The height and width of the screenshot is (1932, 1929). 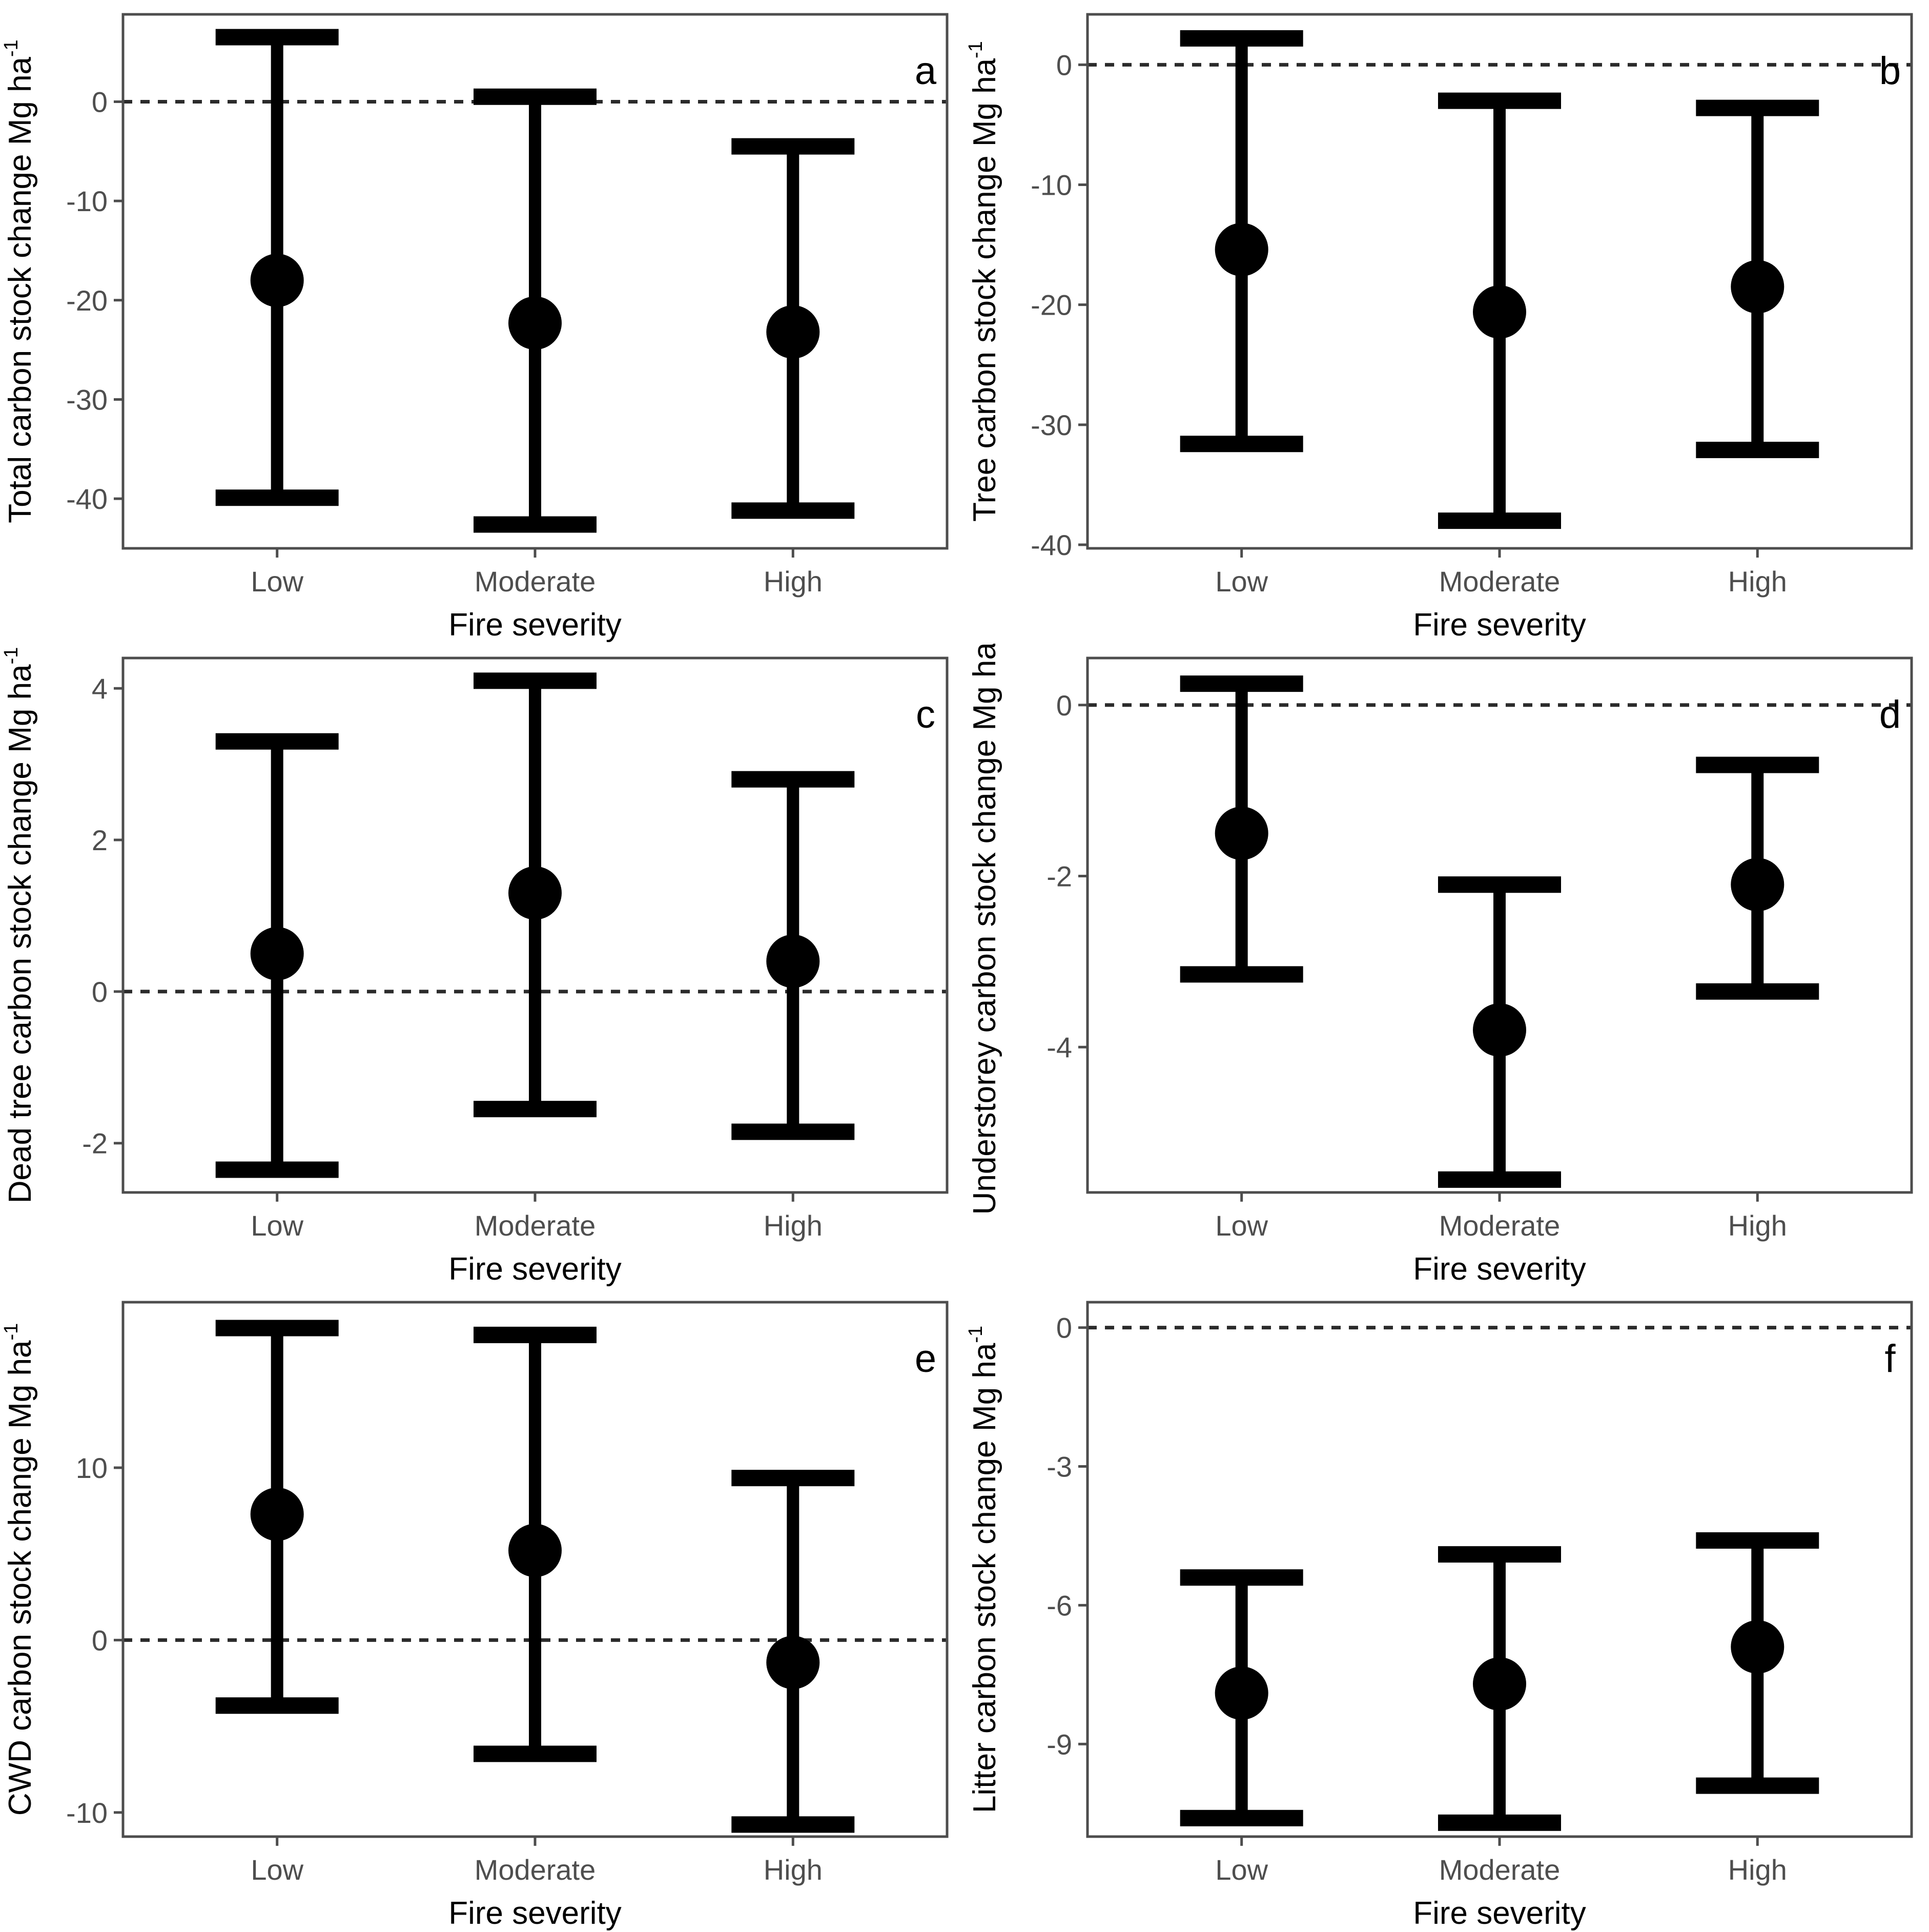 I want to click on y-axis-title: Dead tree carbon stock change Mg ha-1, so click(x=20, y=925).